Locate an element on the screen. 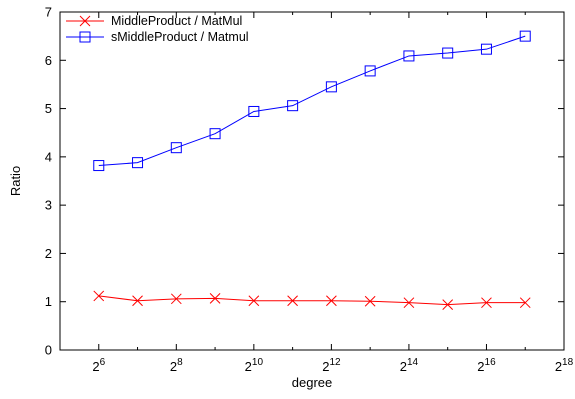 The width and height of the screenshot is (575, 399). y-axis-label: Ratio is located at coordinates (15, 181).